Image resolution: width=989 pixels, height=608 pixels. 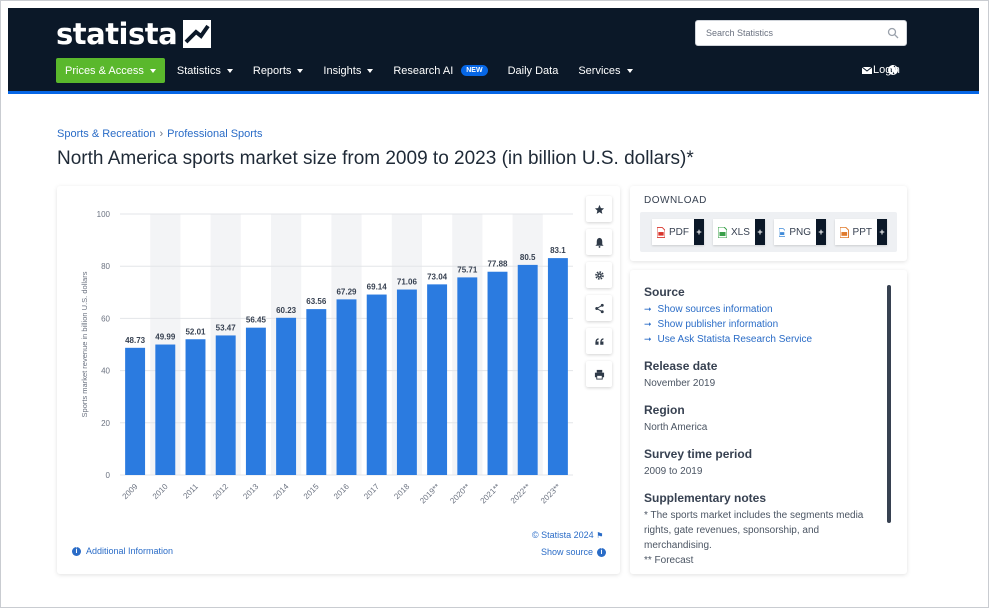 I want to click on x-tick-label: 2015, so click(x=311, y=491).